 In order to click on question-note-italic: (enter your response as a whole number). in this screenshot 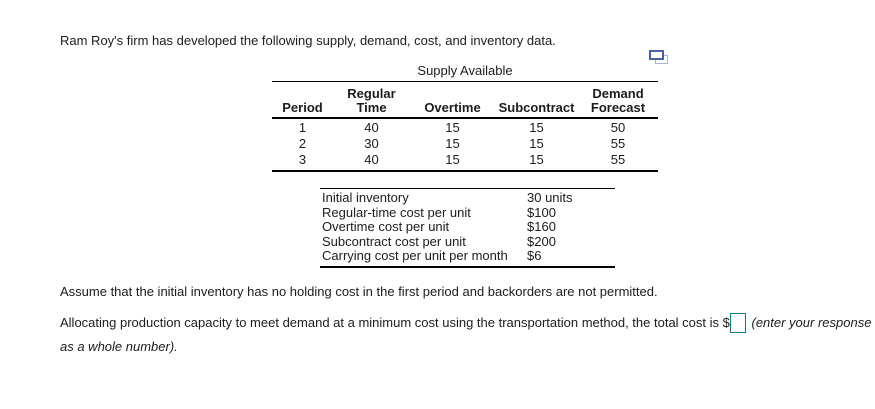, I will do `click(466, 334)`.